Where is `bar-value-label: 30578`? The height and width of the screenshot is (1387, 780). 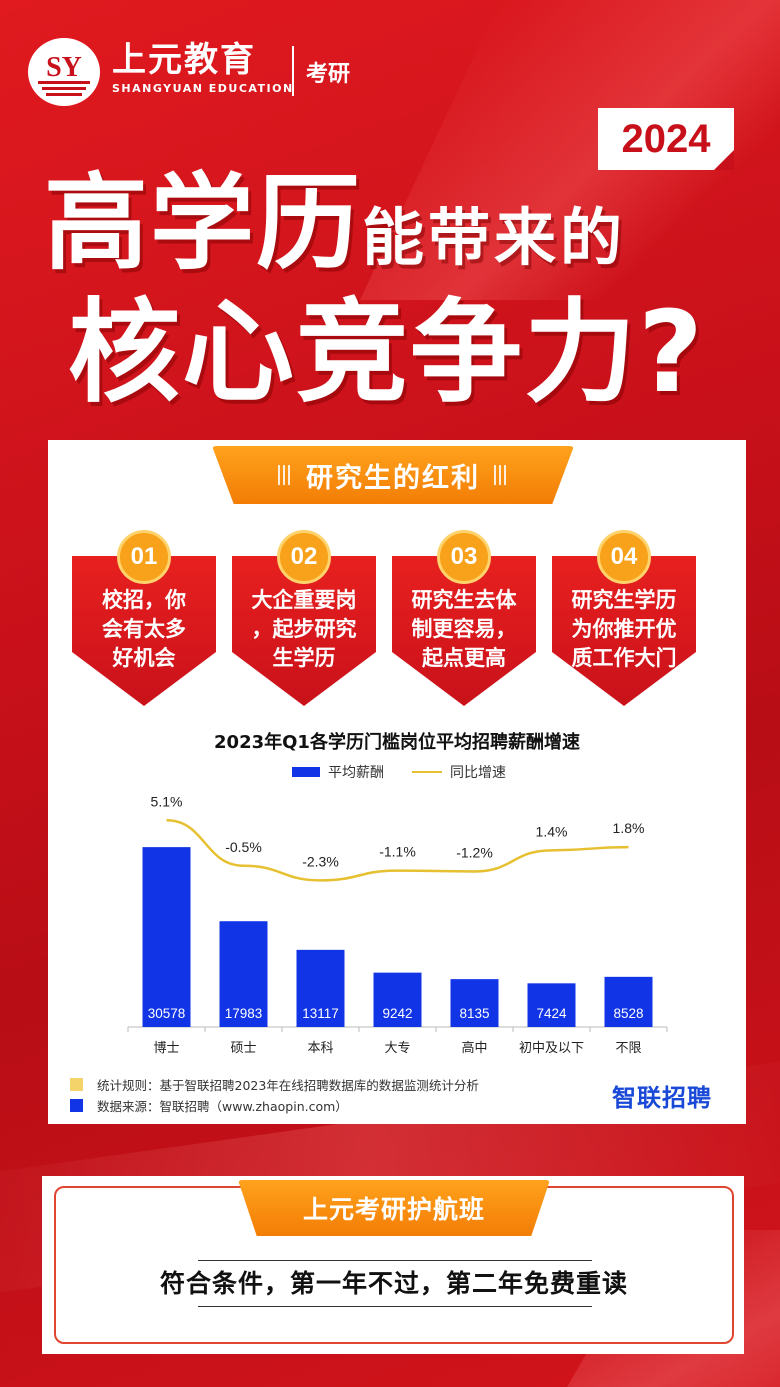
bar-value-label: 30578 is located at coordinates (167, 1013).